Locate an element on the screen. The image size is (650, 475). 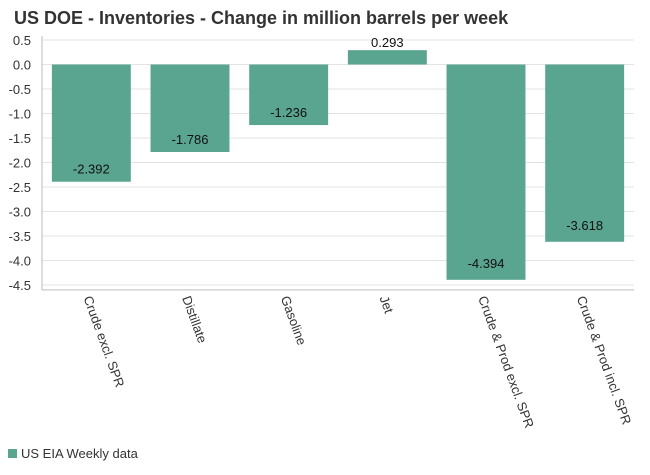
y-tick-label: -1.5 is located at coordinates (20, 138).